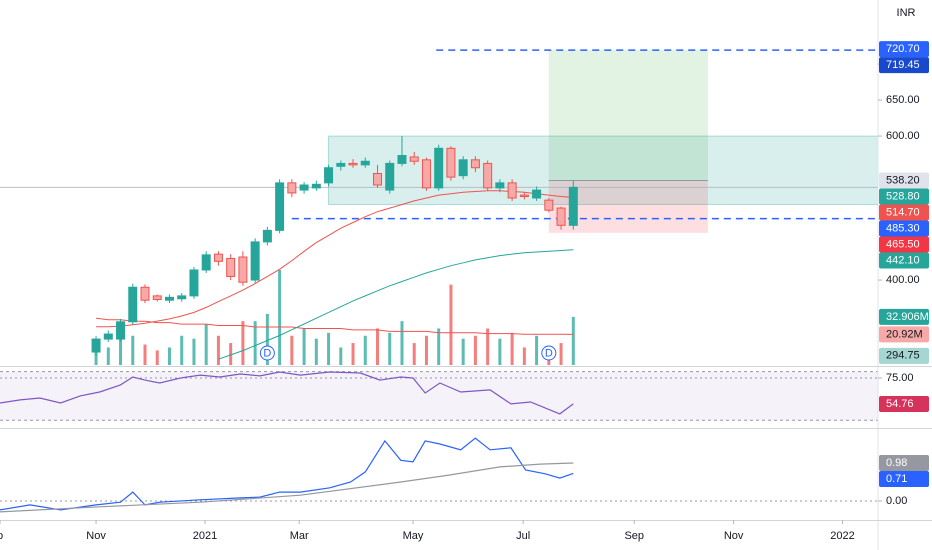 The width and height of the screenshot is (932, 550). I want to click on price-label: 514.70, so click(903, 212).